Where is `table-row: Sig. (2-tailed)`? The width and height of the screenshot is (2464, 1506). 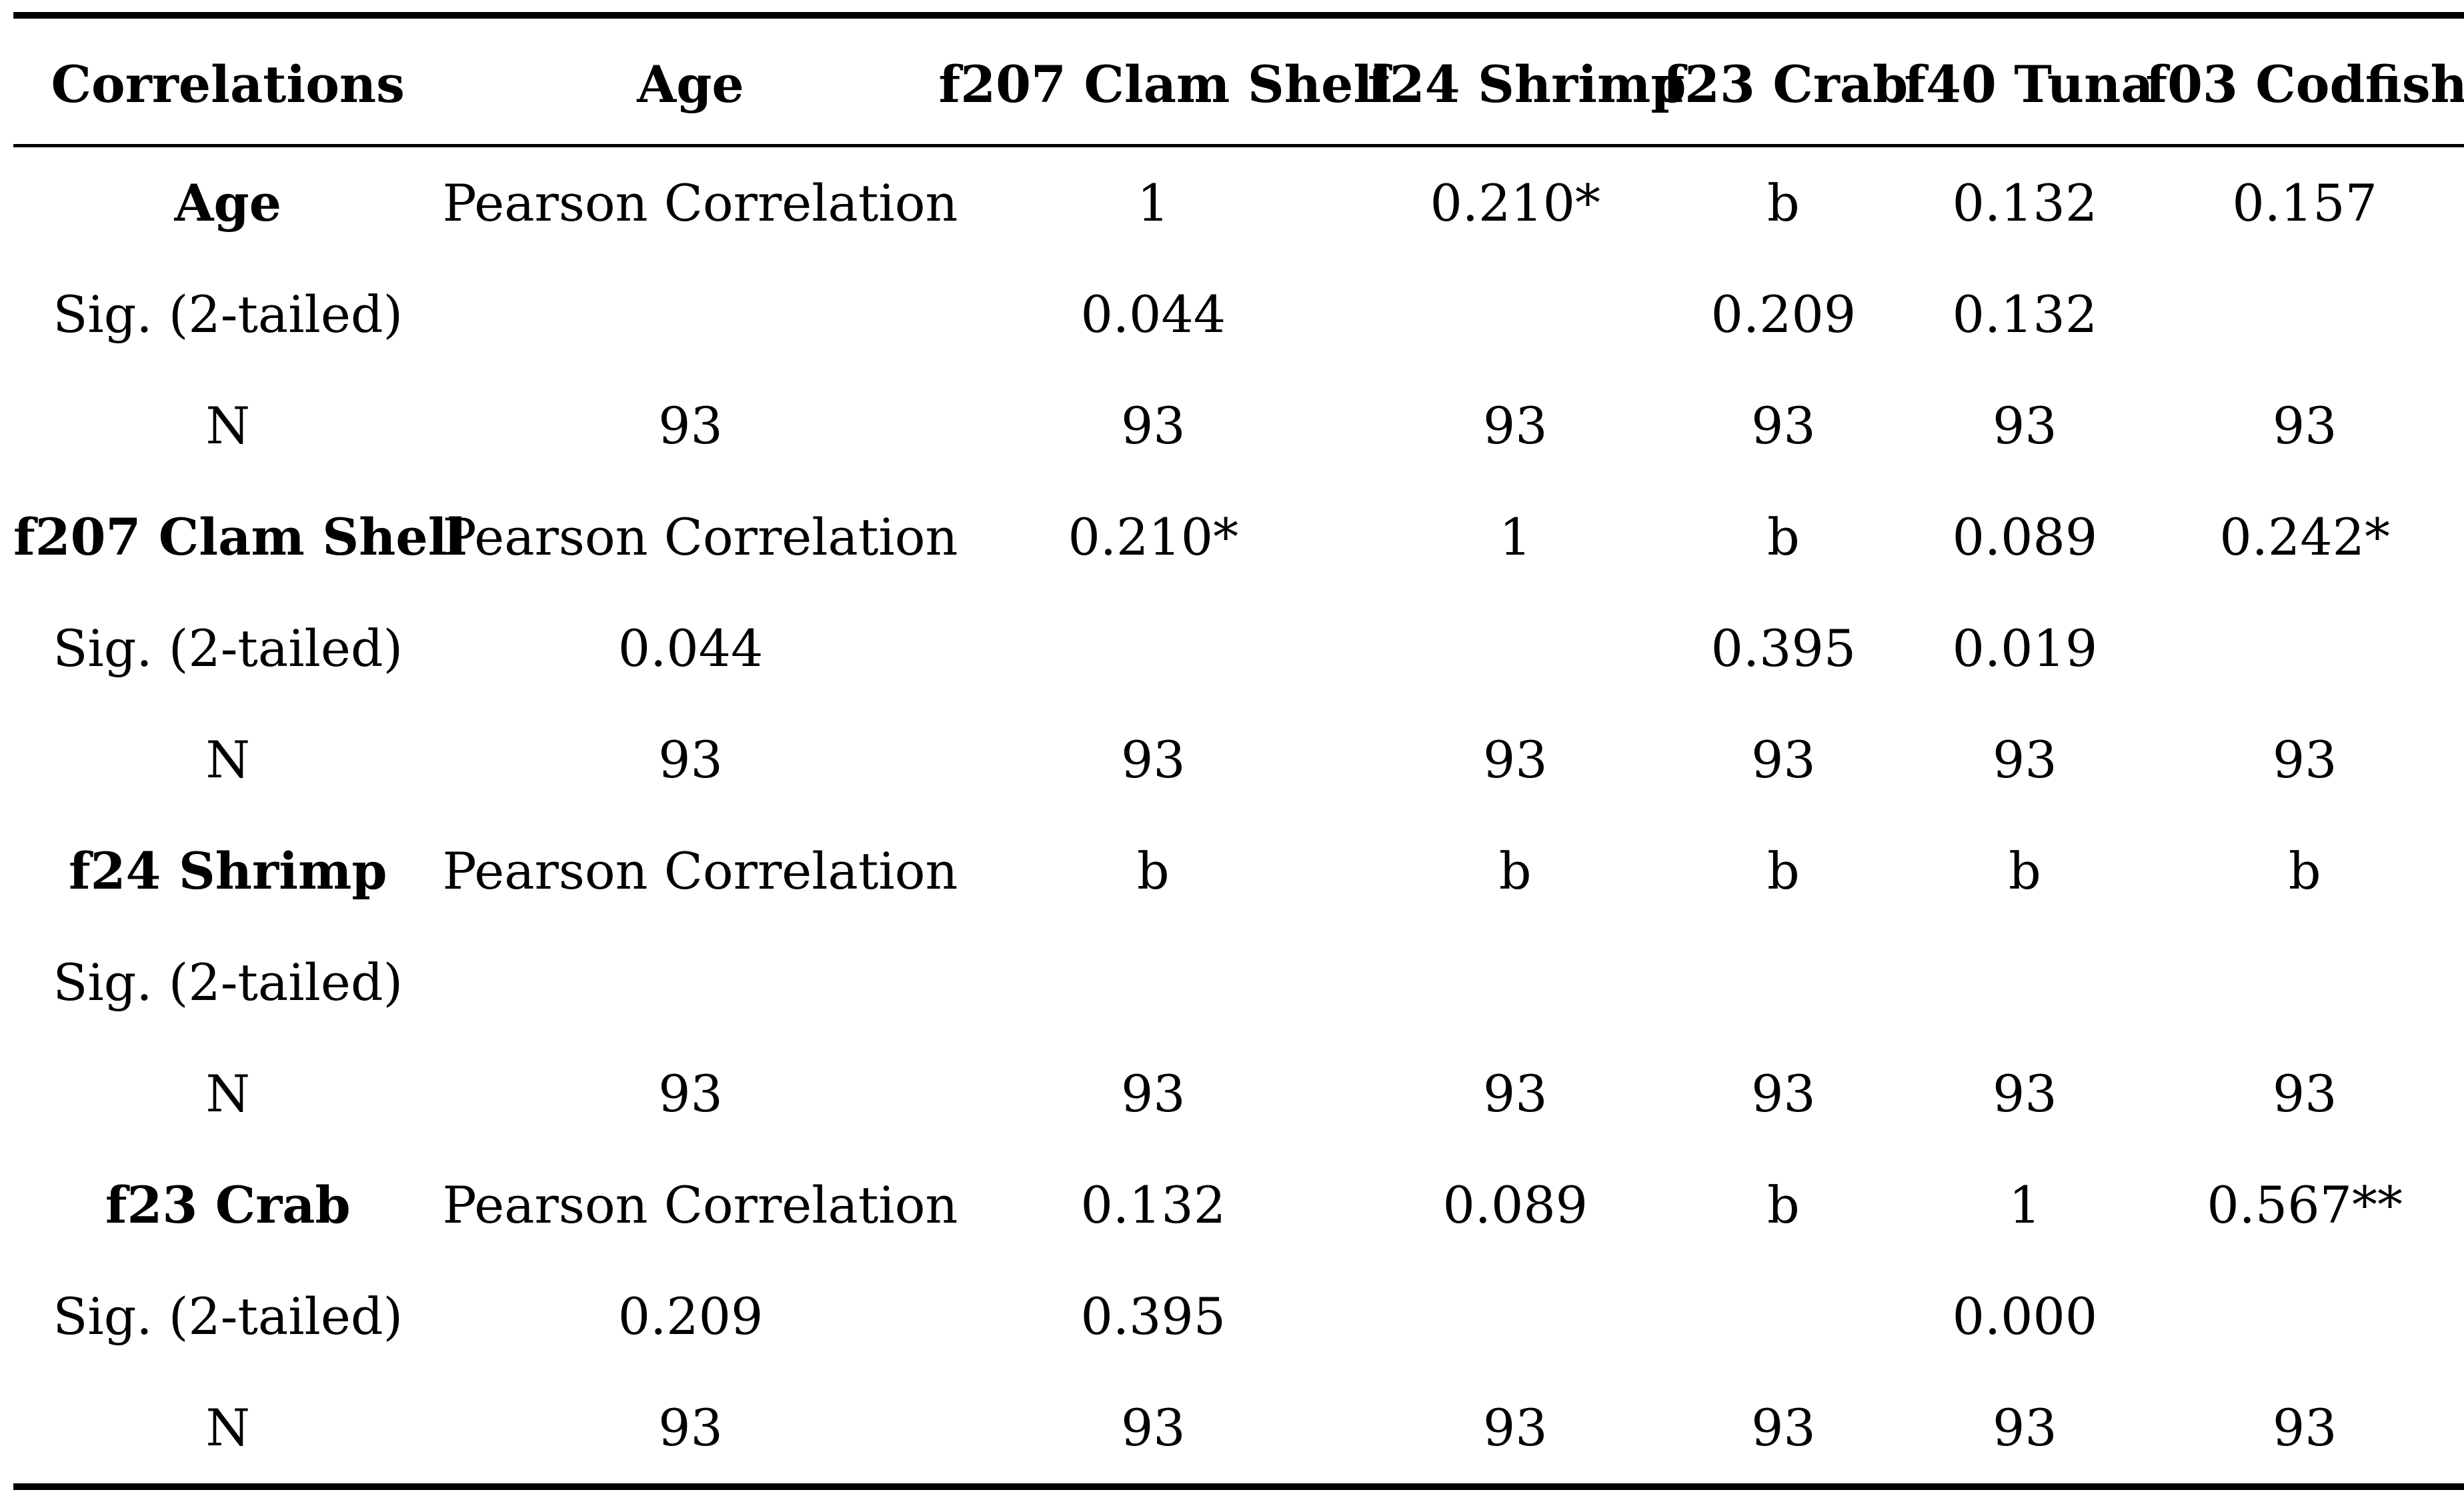 table-row: Sig. (2-tailed) is located at coordinates (1238, 982).